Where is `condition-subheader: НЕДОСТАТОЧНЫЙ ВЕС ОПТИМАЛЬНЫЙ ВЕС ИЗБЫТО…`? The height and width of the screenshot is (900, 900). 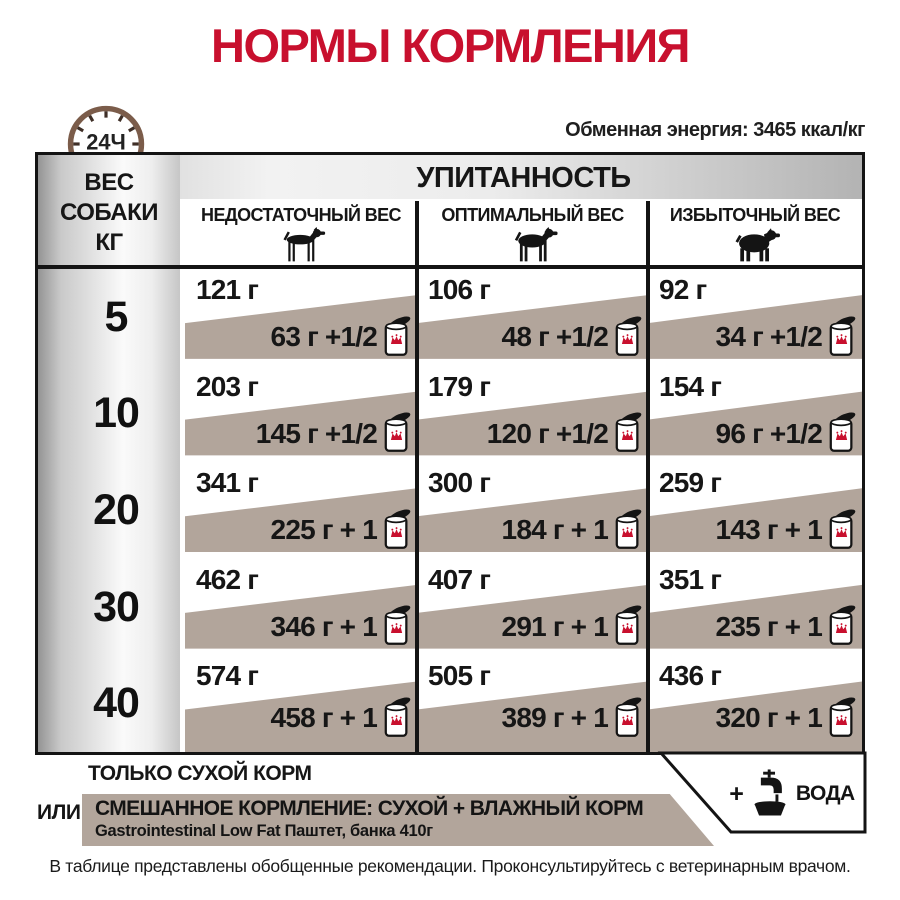
condition-subheader: НЕДОСТАТОЧНЫЙ ВЕС ОПТИМАЛЬНЫЙ ВЕС ИЗБЫТО… is located at coordinates (523, 232).